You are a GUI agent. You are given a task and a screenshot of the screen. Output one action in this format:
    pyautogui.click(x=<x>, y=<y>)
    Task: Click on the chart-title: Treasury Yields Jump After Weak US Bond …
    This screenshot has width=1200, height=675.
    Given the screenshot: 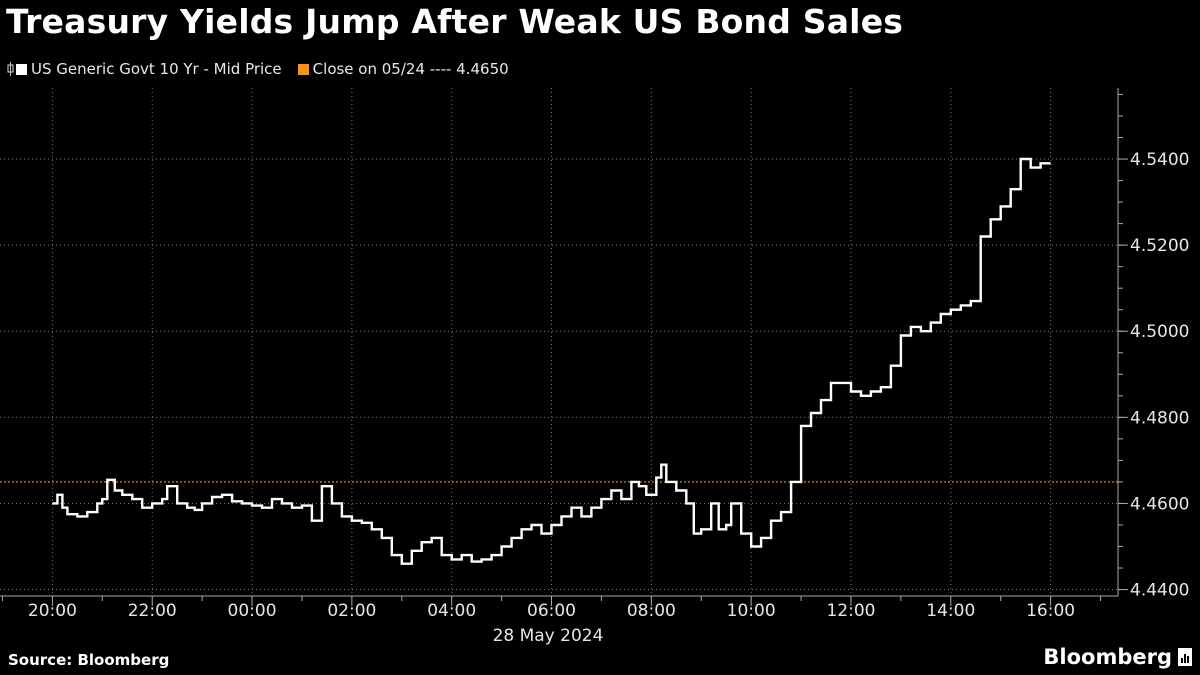 What is the action you would take?
    pyautogui.click(x=455, y=21)
    